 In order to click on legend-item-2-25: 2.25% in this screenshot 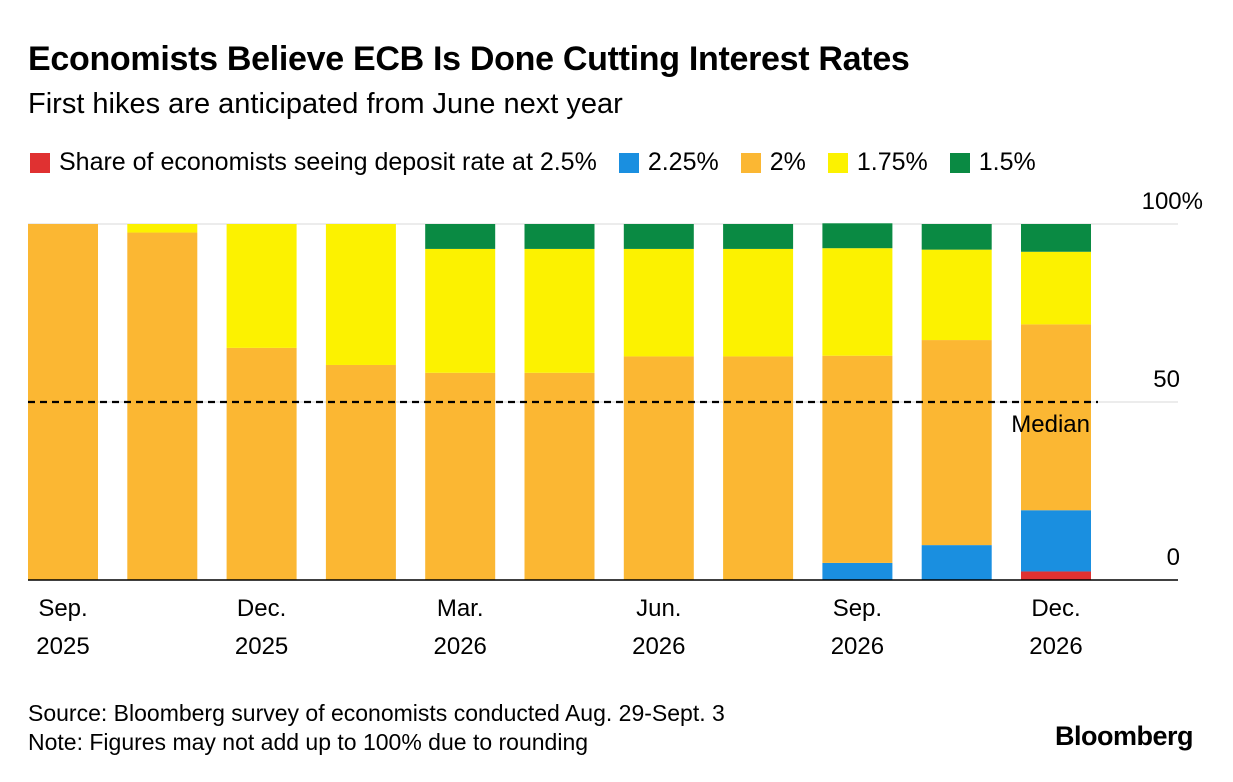, I will do `click(668, 162)`.